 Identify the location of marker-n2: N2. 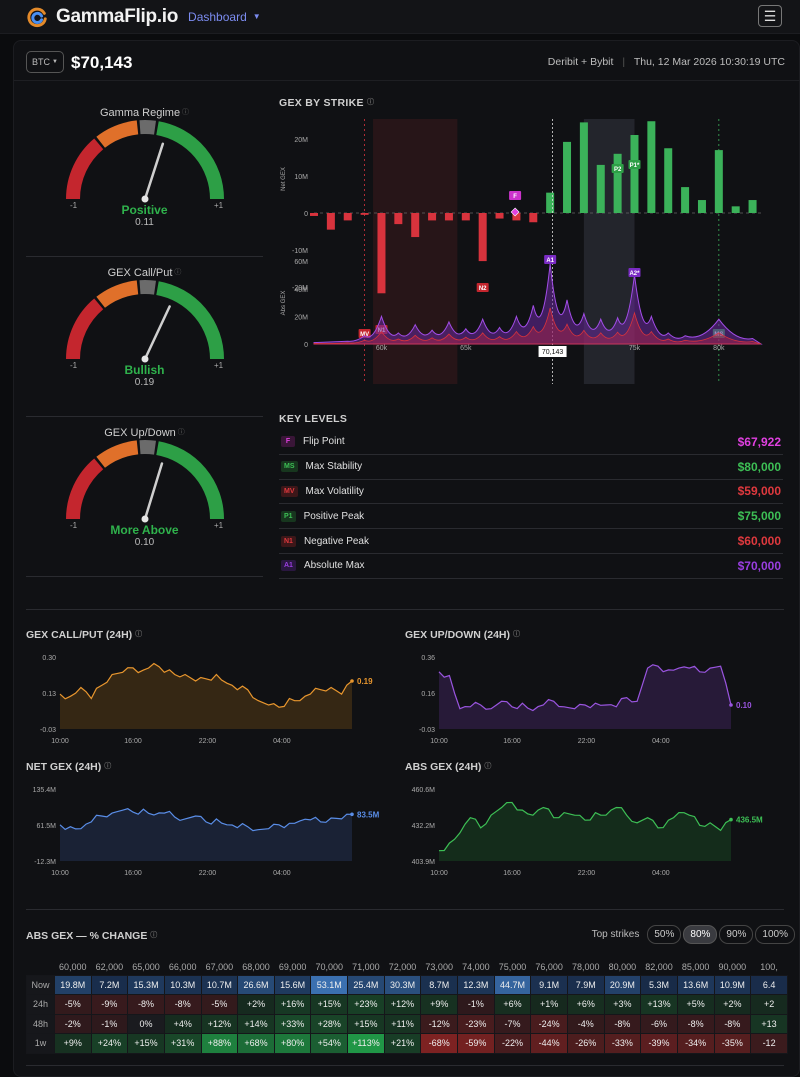
(482, 287).